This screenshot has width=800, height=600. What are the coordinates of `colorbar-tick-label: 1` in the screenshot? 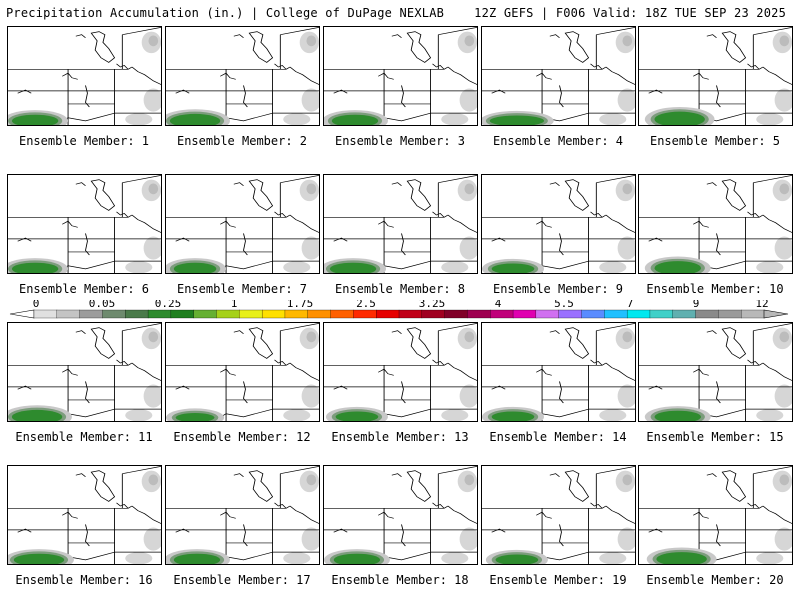 It's located at (234, 305).